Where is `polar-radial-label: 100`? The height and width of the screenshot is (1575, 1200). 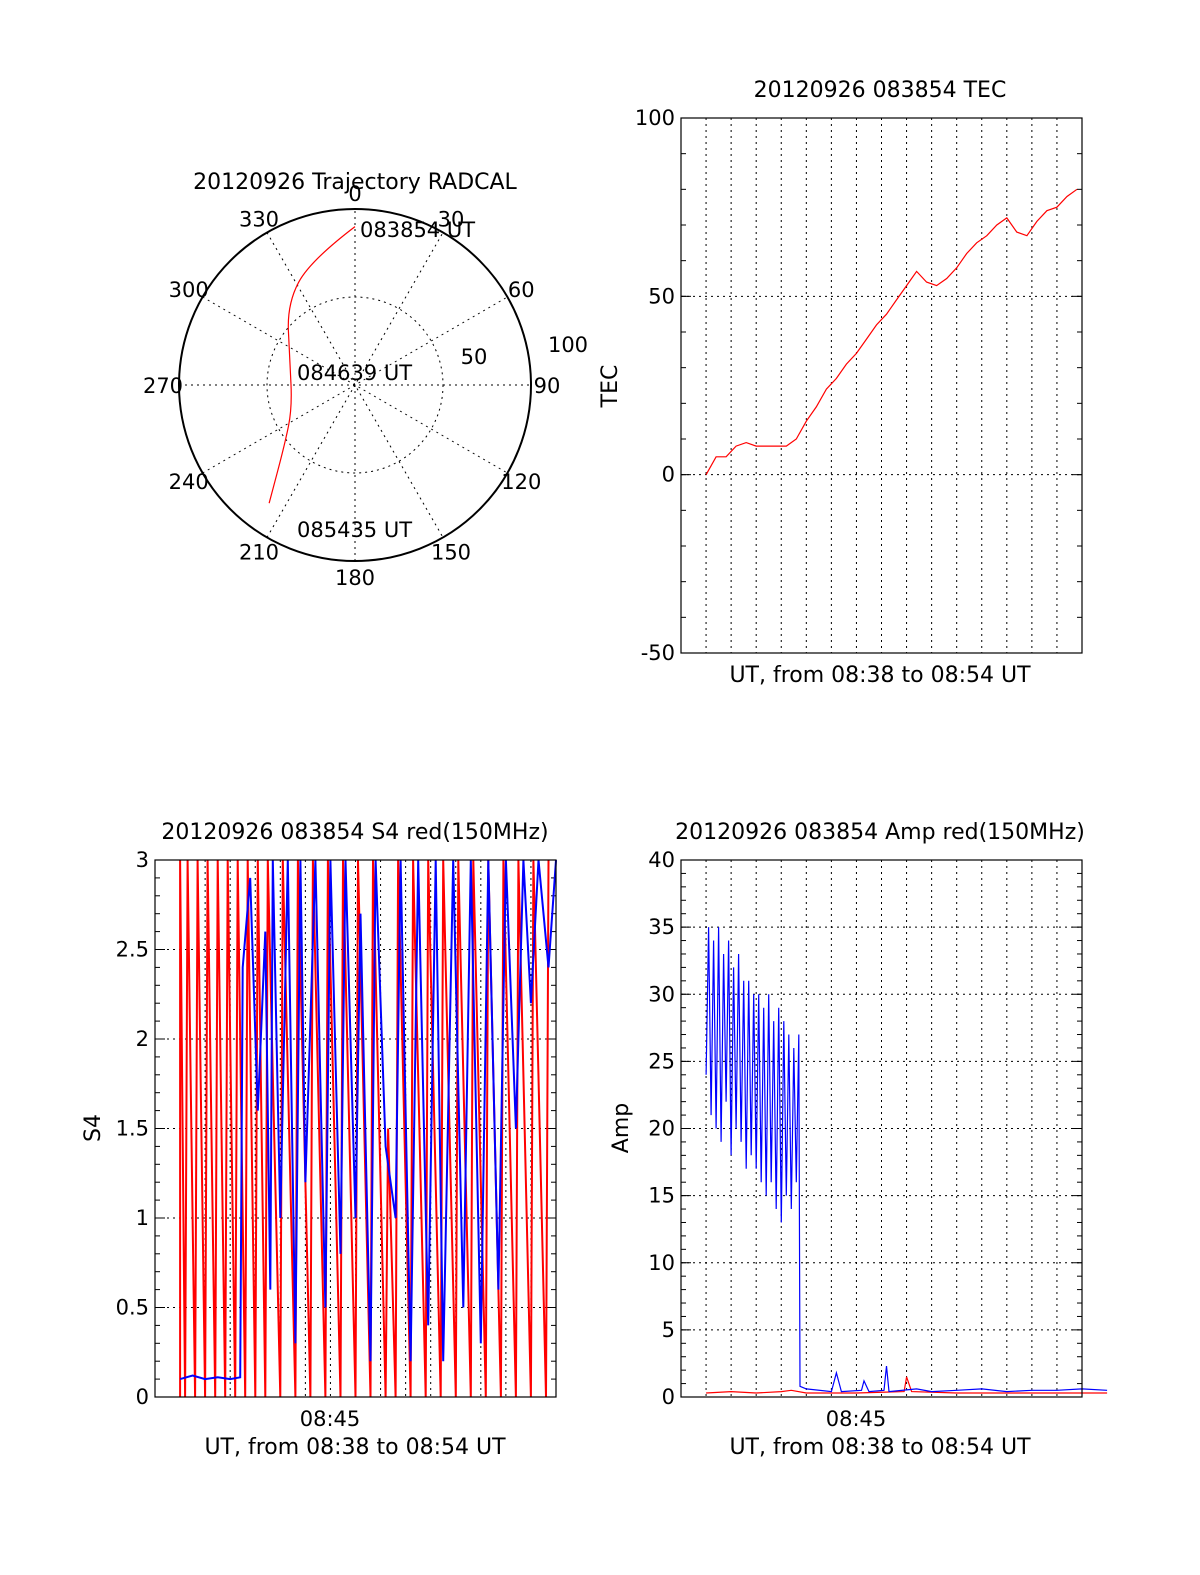 polar-radial-label: 100 is located at coordinates (568, 345).